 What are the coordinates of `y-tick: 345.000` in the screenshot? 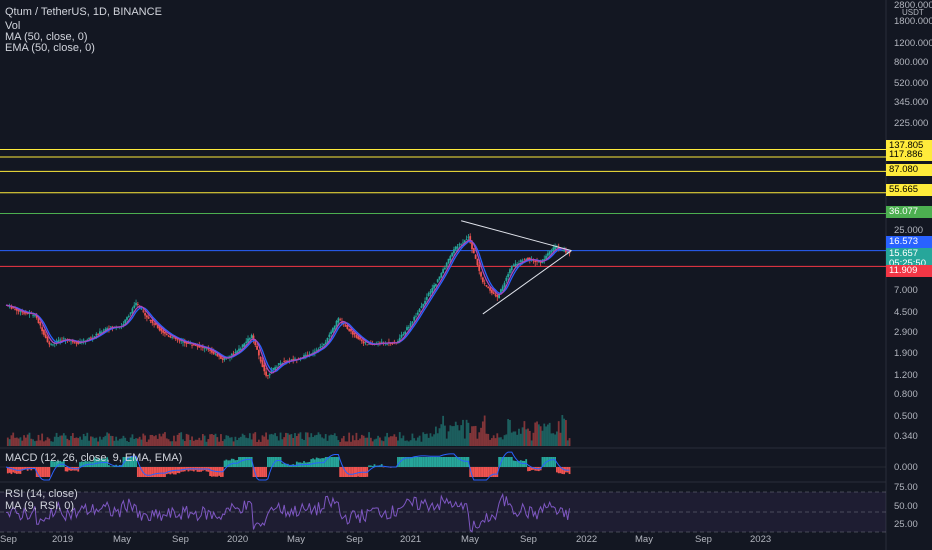 It's located at (911, 102).